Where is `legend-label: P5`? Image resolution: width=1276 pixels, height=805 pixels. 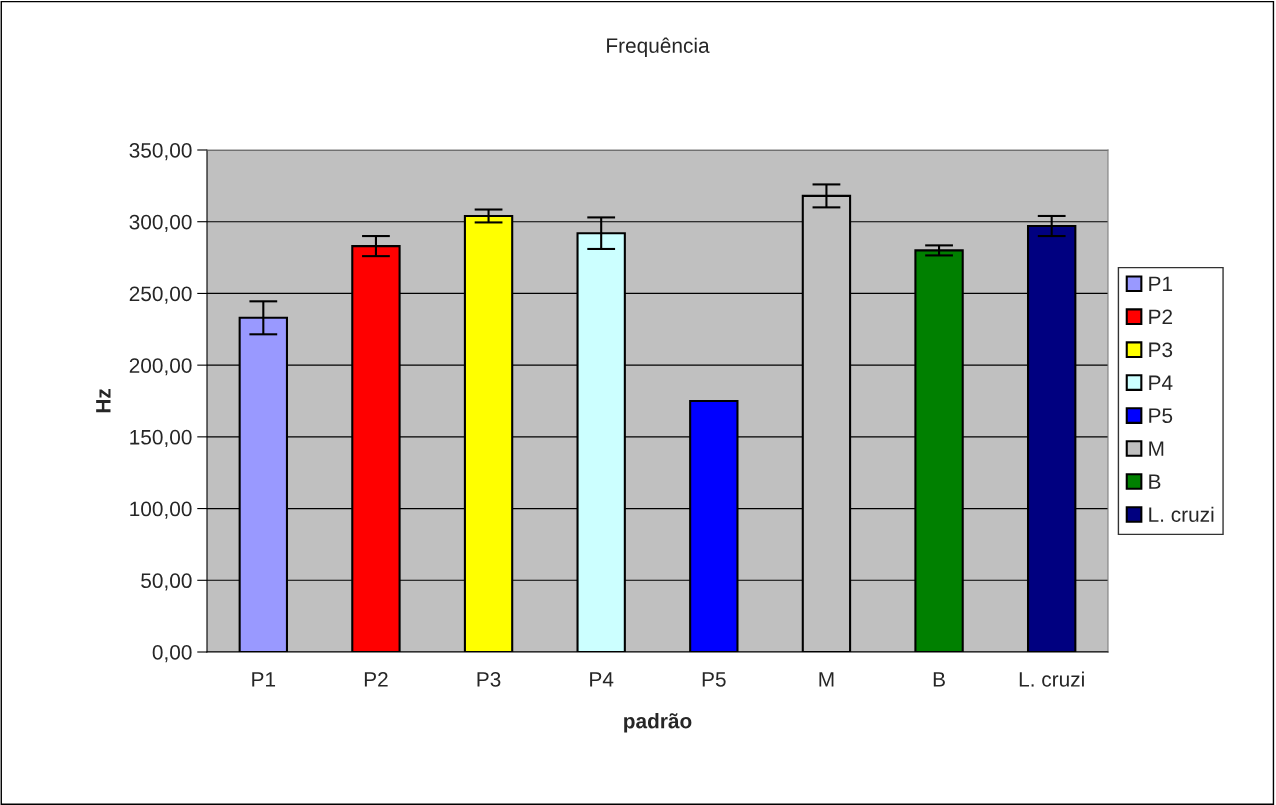 legend-label: P5 is located at coordinates (1161, 416).